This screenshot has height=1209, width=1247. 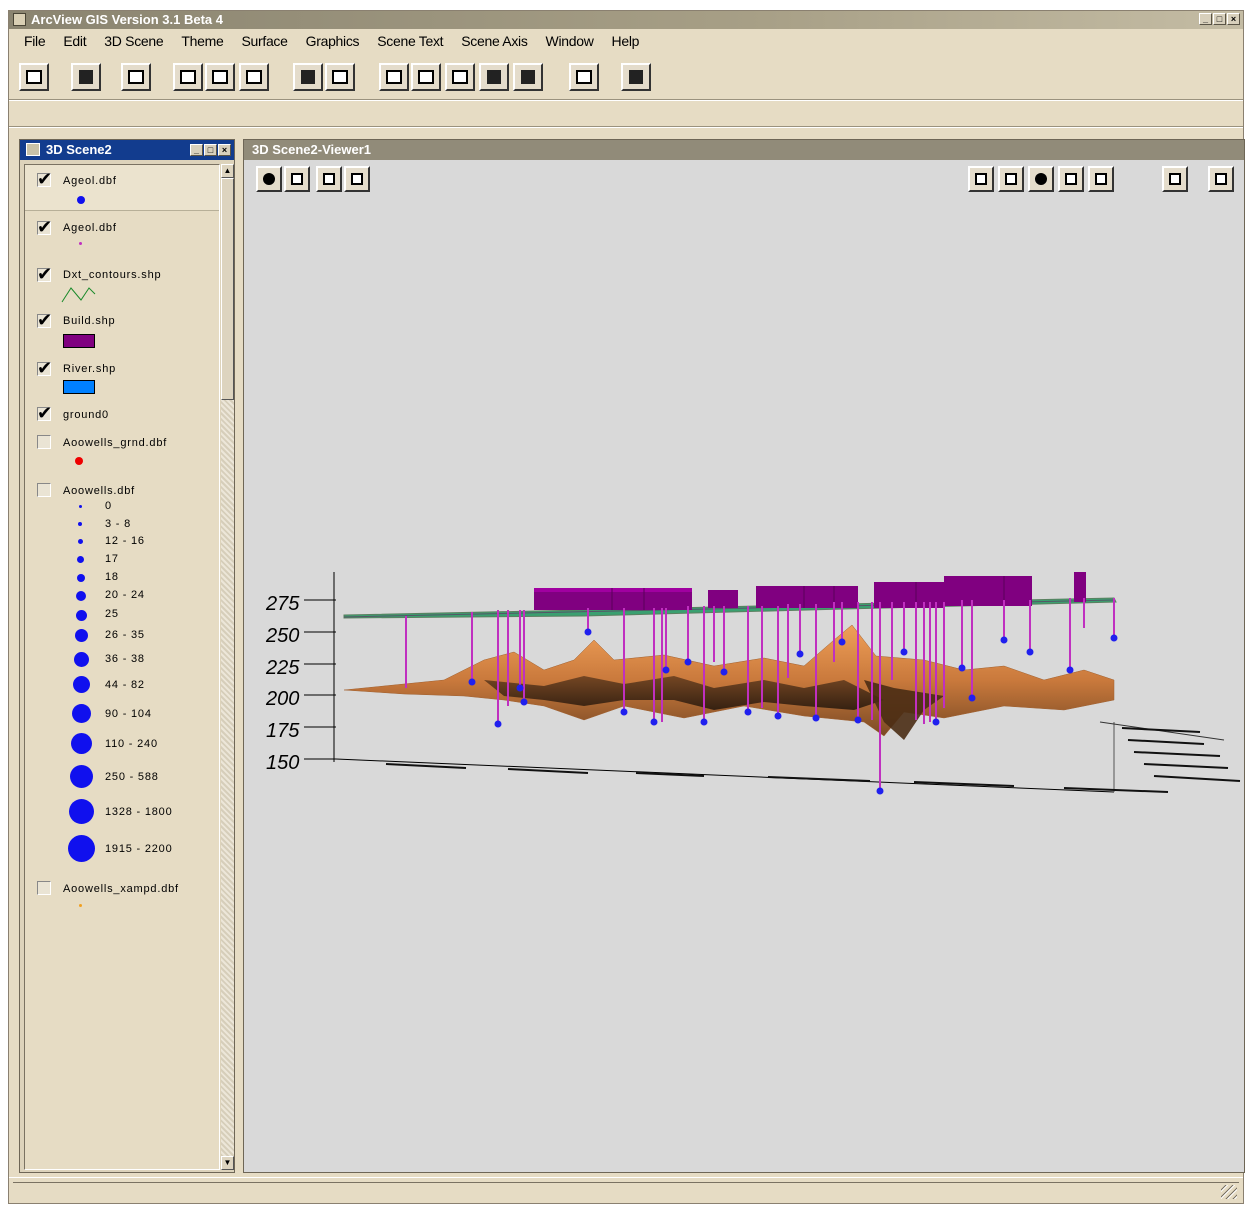 I want to click on pan-icon, so click(x=426, y=77).